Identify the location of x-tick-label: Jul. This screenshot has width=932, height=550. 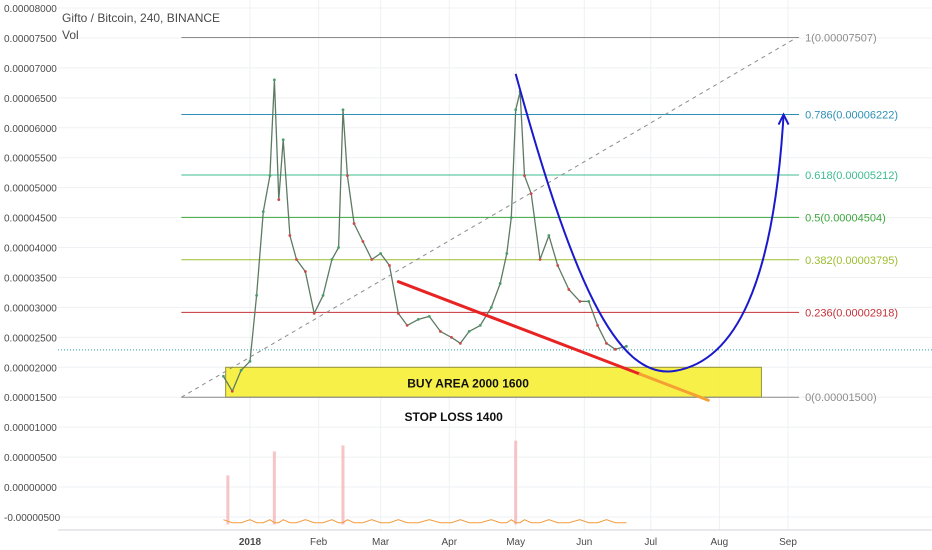
(650, 542).